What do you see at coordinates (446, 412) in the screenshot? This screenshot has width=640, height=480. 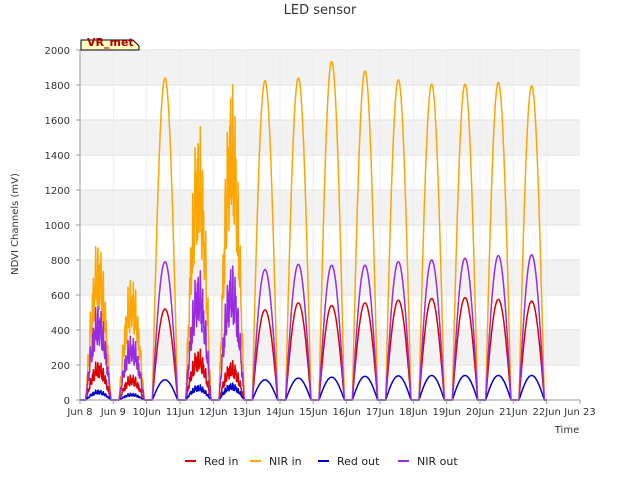 I see `x-tick-label: 19Jun` at bounding box center [446, 412].